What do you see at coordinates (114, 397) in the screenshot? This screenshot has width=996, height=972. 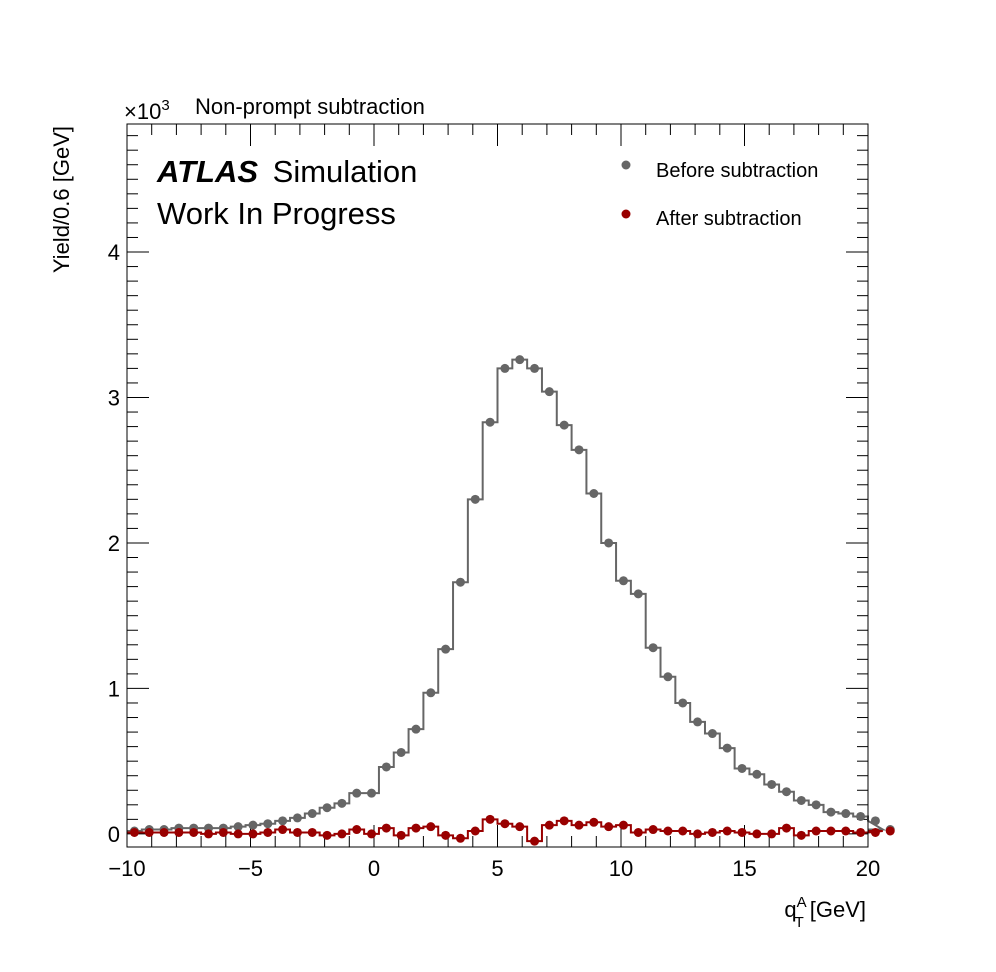 I see `y-tick-label: 3` at bounding box center [114, 397].